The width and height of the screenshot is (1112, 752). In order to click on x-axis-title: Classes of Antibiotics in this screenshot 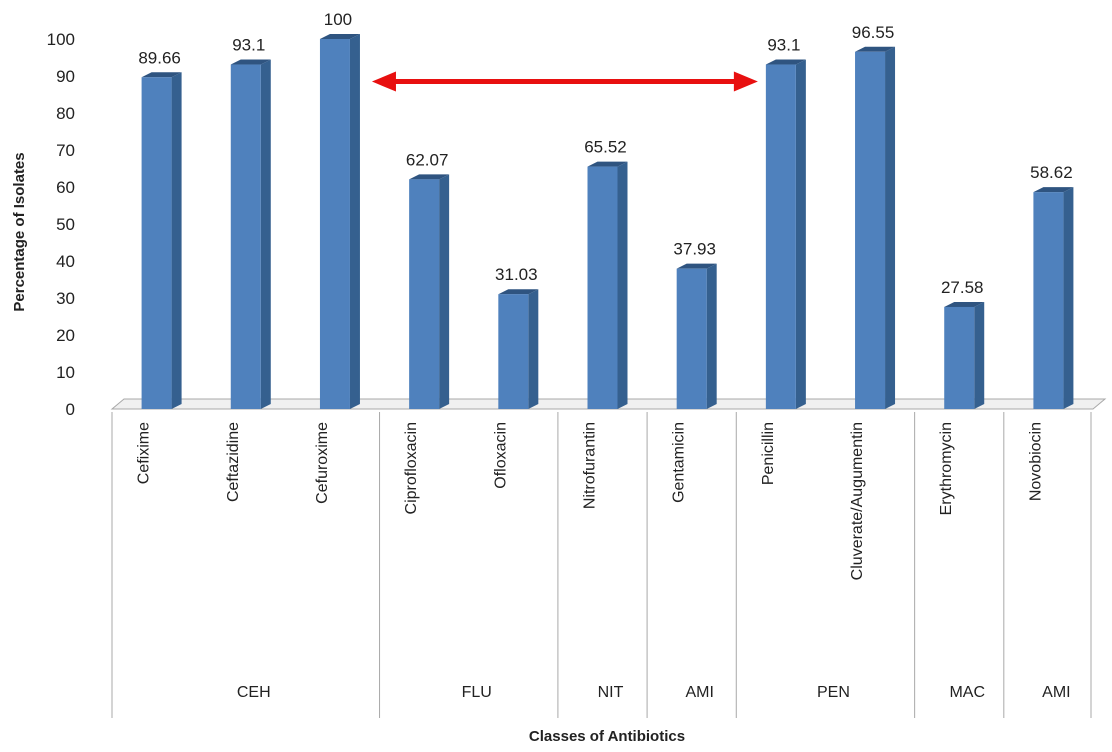, I will do `click(607, 736)`.